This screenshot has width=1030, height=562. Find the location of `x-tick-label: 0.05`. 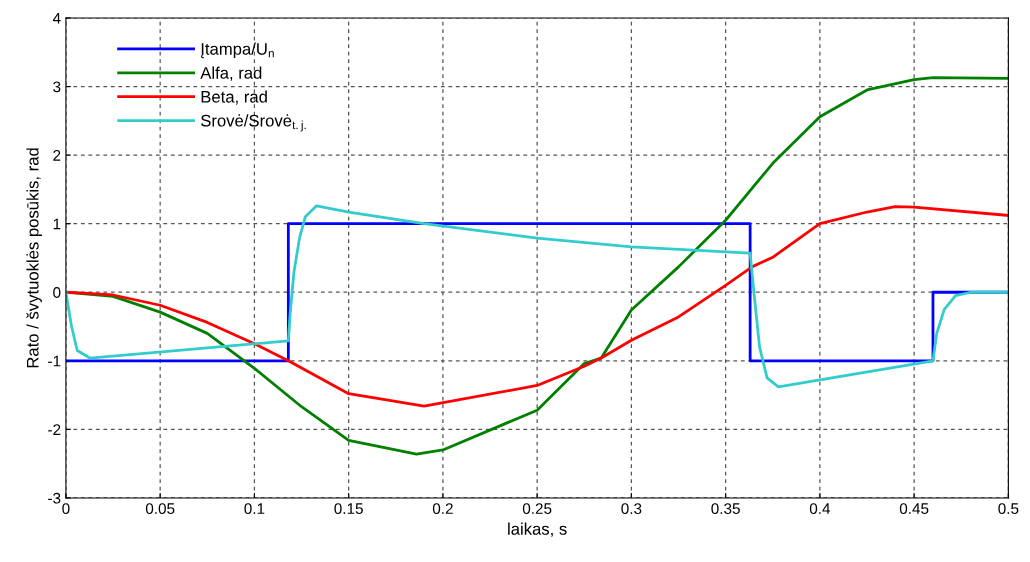

x-tick-label: 0.05 is located at coordinates (160, 509).